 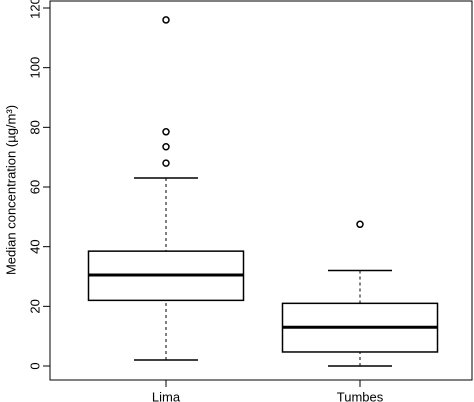 What do you see at coordinates (360, 395) in the screenshot?
I see `x-tick-label: Tumbes` at bounding box center [360, 395].